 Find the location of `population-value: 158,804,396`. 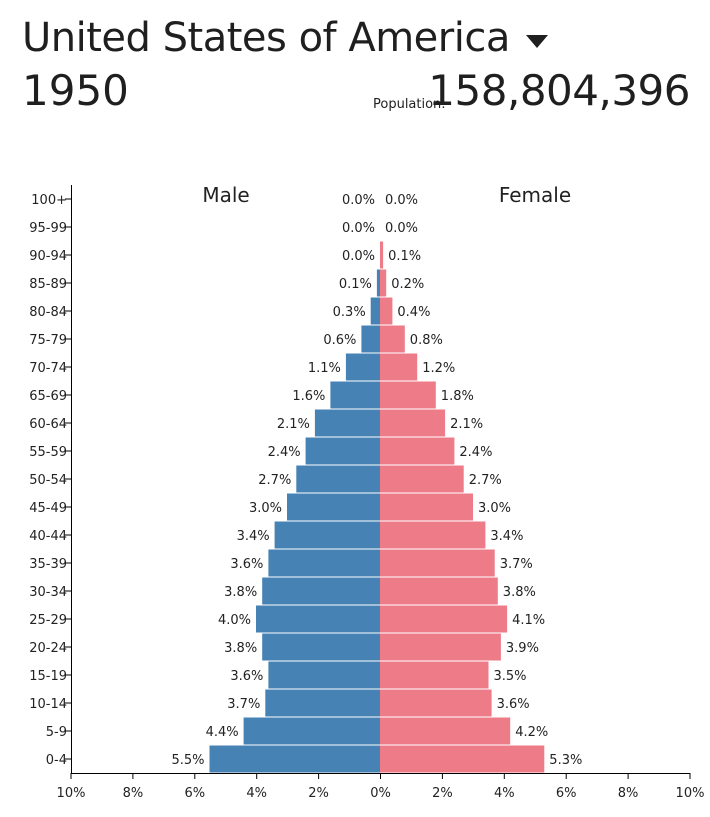

population-value: 158,804,396 is located at coordinates (559, 90).